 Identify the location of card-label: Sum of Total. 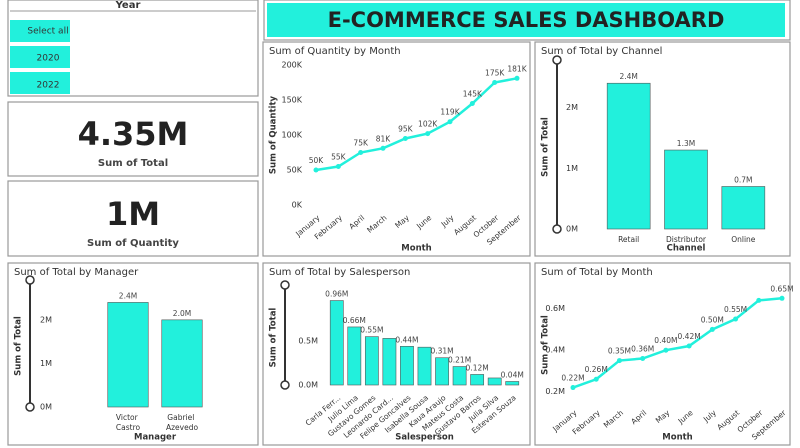
(133, 163).